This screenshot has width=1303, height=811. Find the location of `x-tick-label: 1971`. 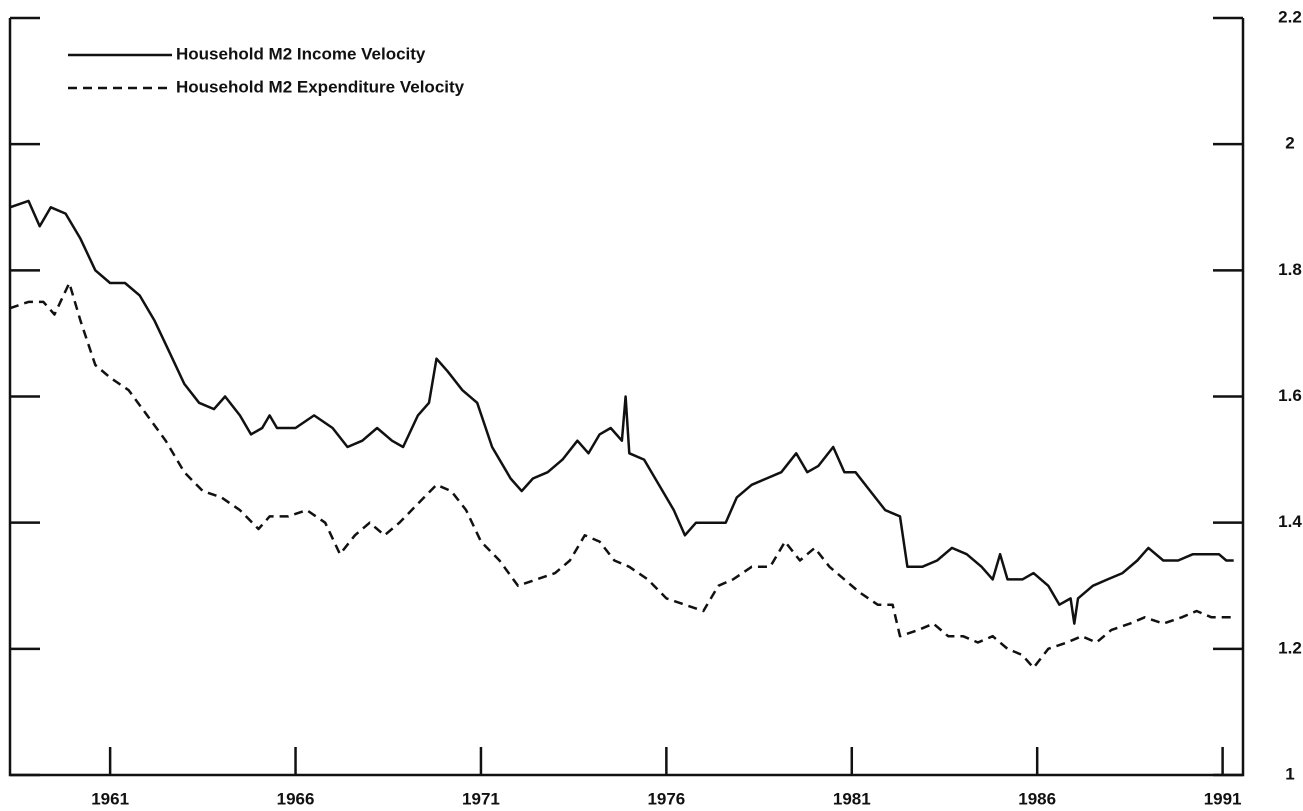

x-tick-label: 1971 is located at coordinates (481, 798).